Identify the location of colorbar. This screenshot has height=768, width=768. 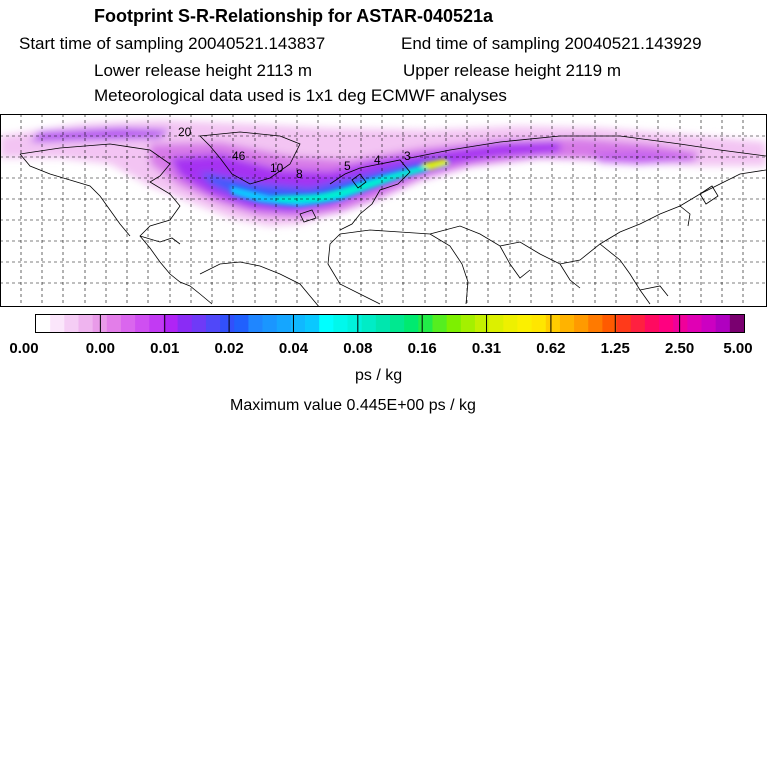
(390, 323).